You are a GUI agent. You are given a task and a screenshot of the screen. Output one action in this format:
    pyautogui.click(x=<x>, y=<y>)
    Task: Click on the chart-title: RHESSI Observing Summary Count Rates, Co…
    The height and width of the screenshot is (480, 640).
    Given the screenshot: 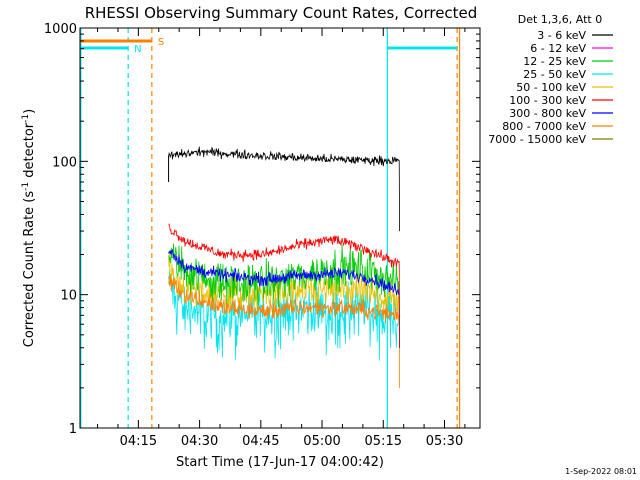 What is the action you would take?
    pyautogui.click(x=281, y=13)
    